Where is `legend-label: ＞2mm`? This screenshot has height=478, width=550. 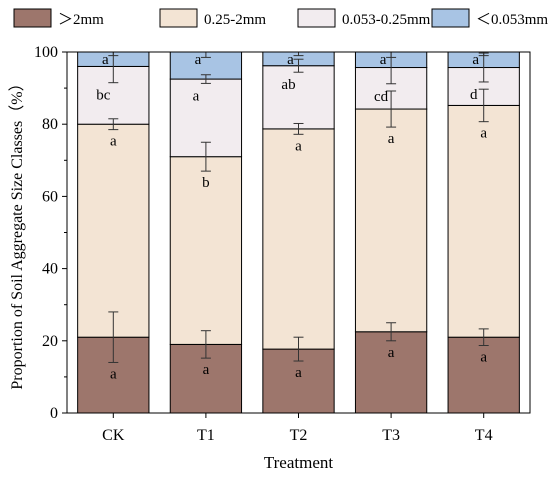
legend-label: ＞2mm is located at coordinates (81, 20).